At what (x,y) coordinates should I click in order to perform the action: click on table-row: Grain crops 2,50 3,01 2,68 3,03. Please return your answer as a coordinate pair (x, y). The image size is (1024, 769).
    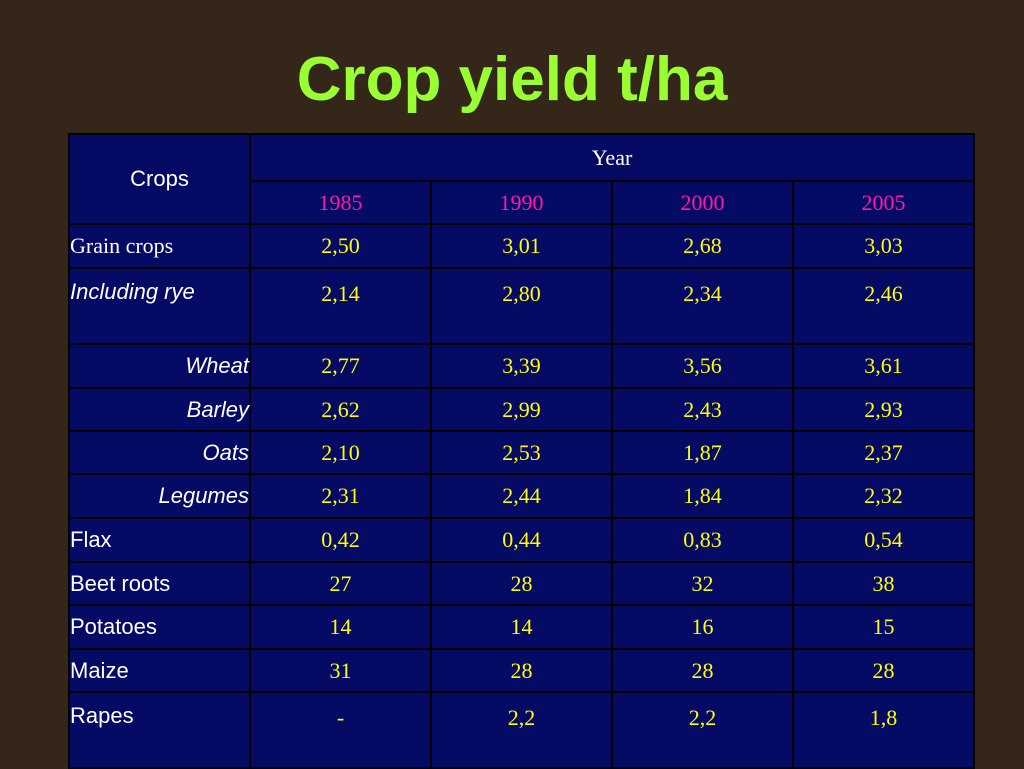
    Looking at the image, I should click on (522, 246).